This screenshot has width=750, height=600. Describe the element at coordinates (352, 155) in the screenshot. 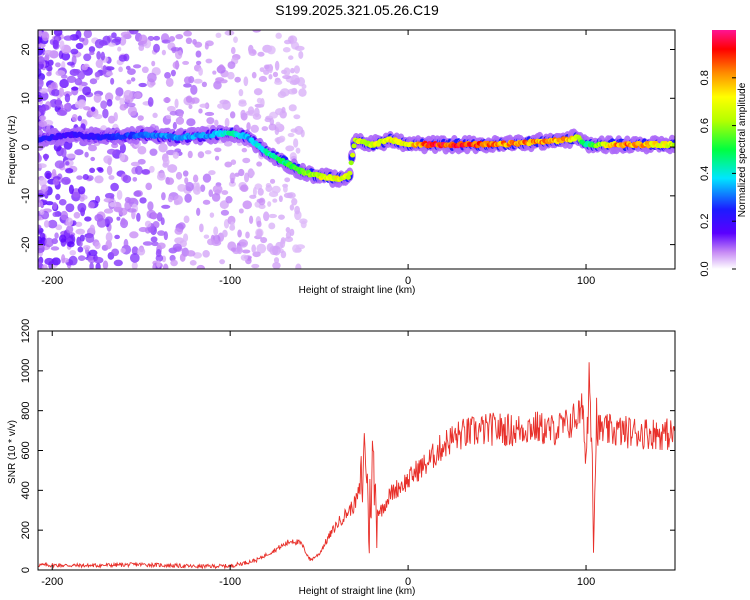

I see `spectrogram-ridge-cell` at that location.